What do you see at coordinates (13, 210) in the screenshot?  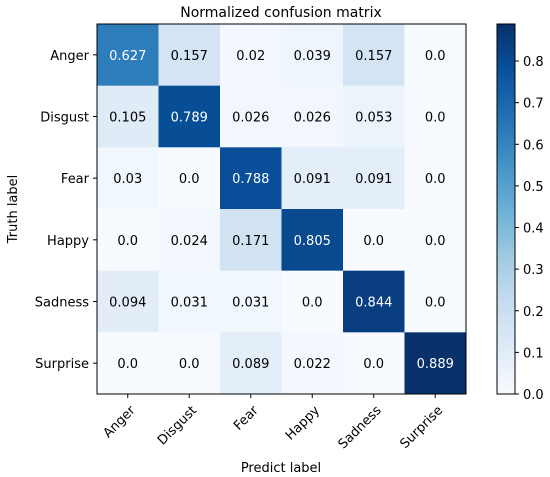 I see `y-axis-label: Truth label` at bounding box center [13, 210].